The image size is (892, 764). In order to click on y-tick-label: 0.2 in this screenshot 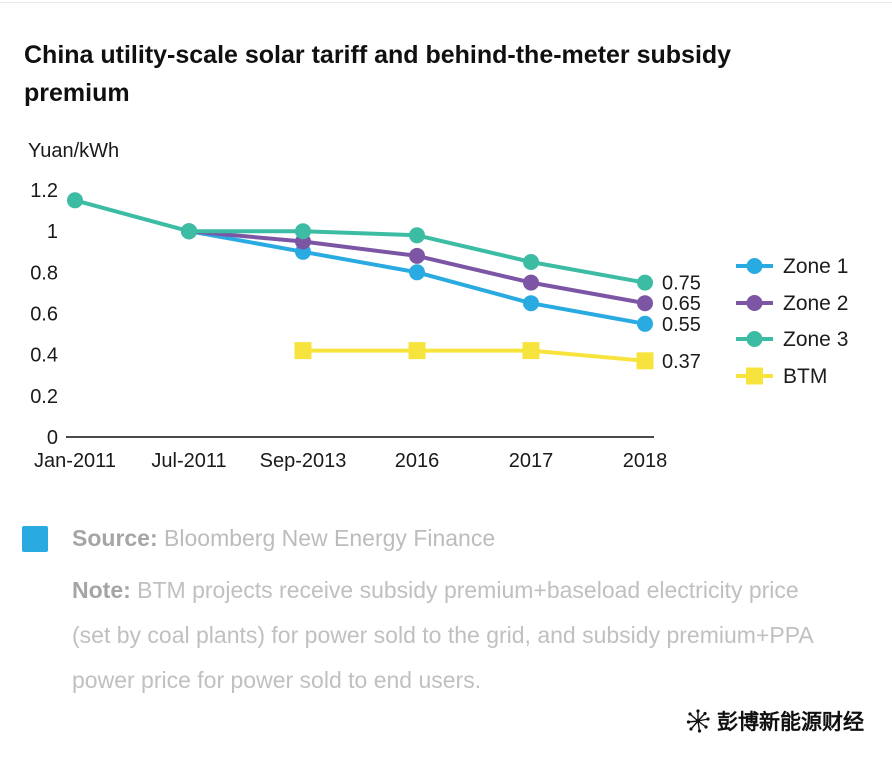, I will do `click(44, 397)`.